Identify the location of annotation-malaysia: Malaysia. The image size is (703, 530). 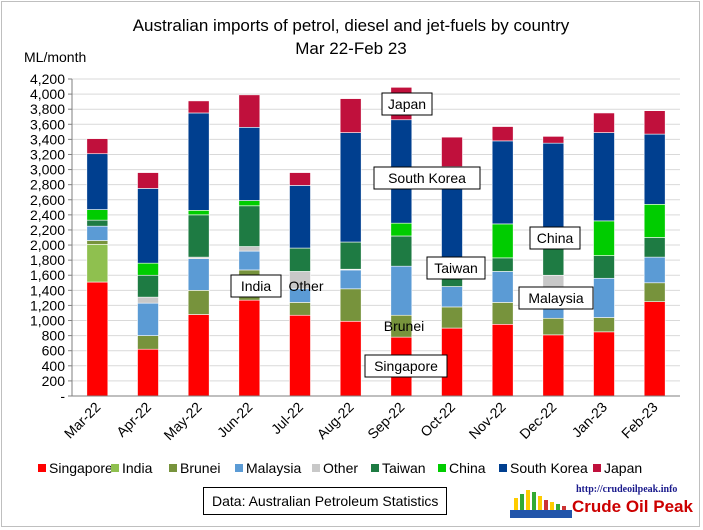
(556, 298).